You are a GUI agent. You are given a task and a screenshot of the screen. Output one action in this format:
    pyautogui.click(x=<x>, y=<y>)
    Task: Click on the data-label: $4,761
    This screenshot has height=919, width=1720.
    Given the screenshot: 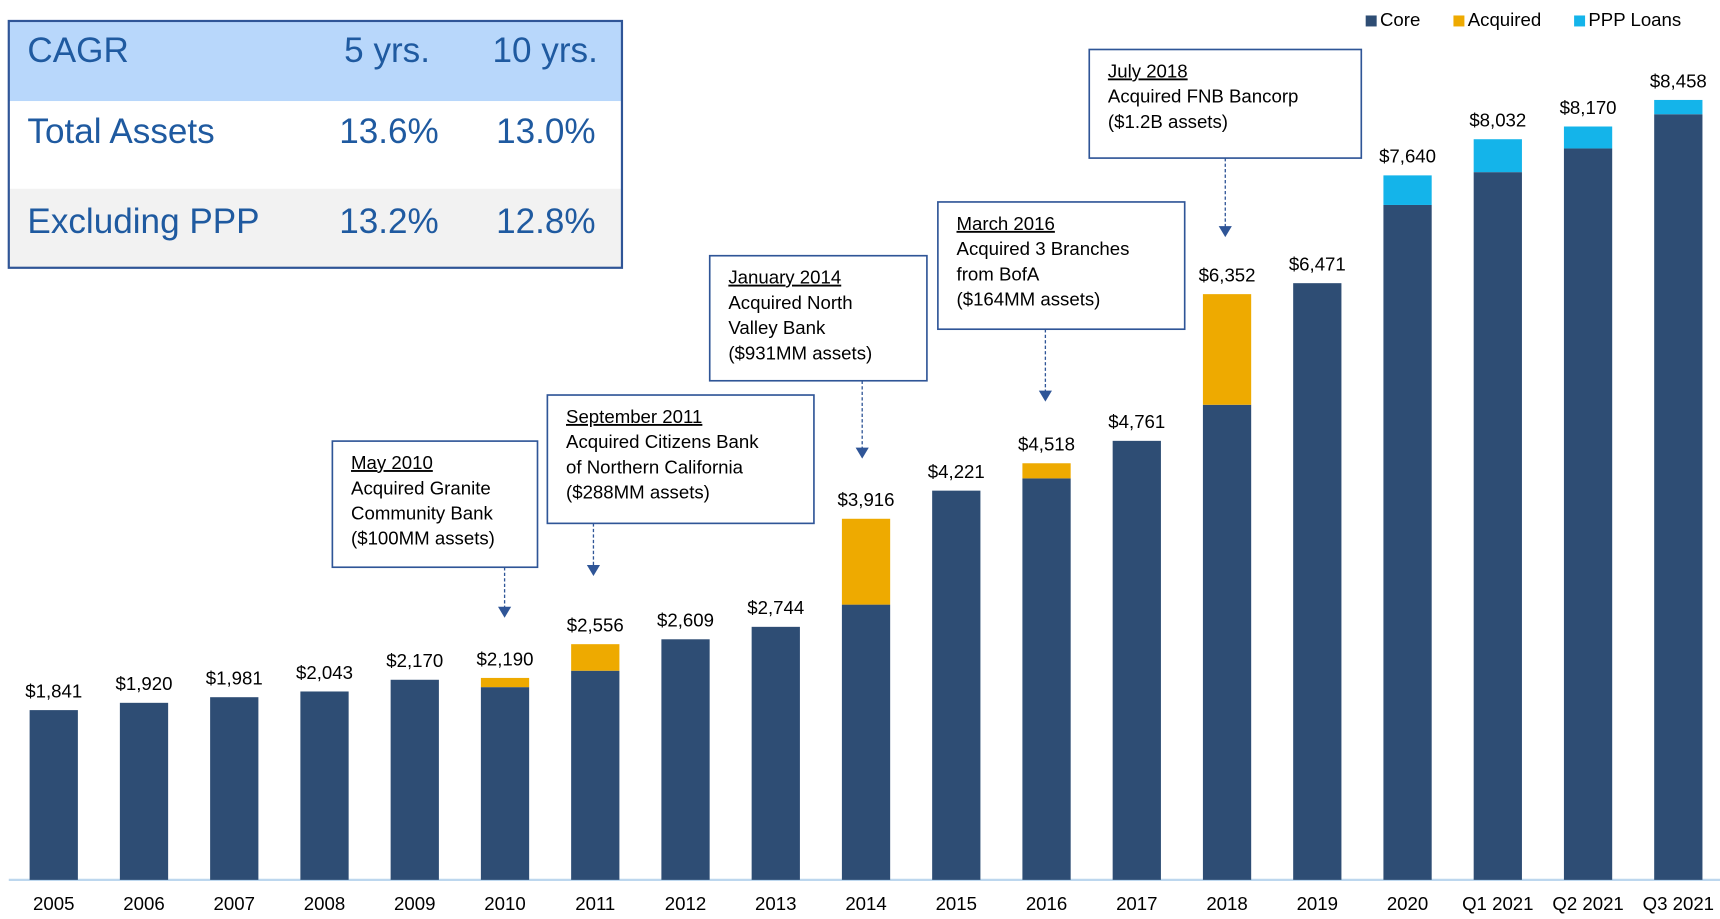 What is the action you would take?
    pyautogui.click(x=1136, y=421)
    